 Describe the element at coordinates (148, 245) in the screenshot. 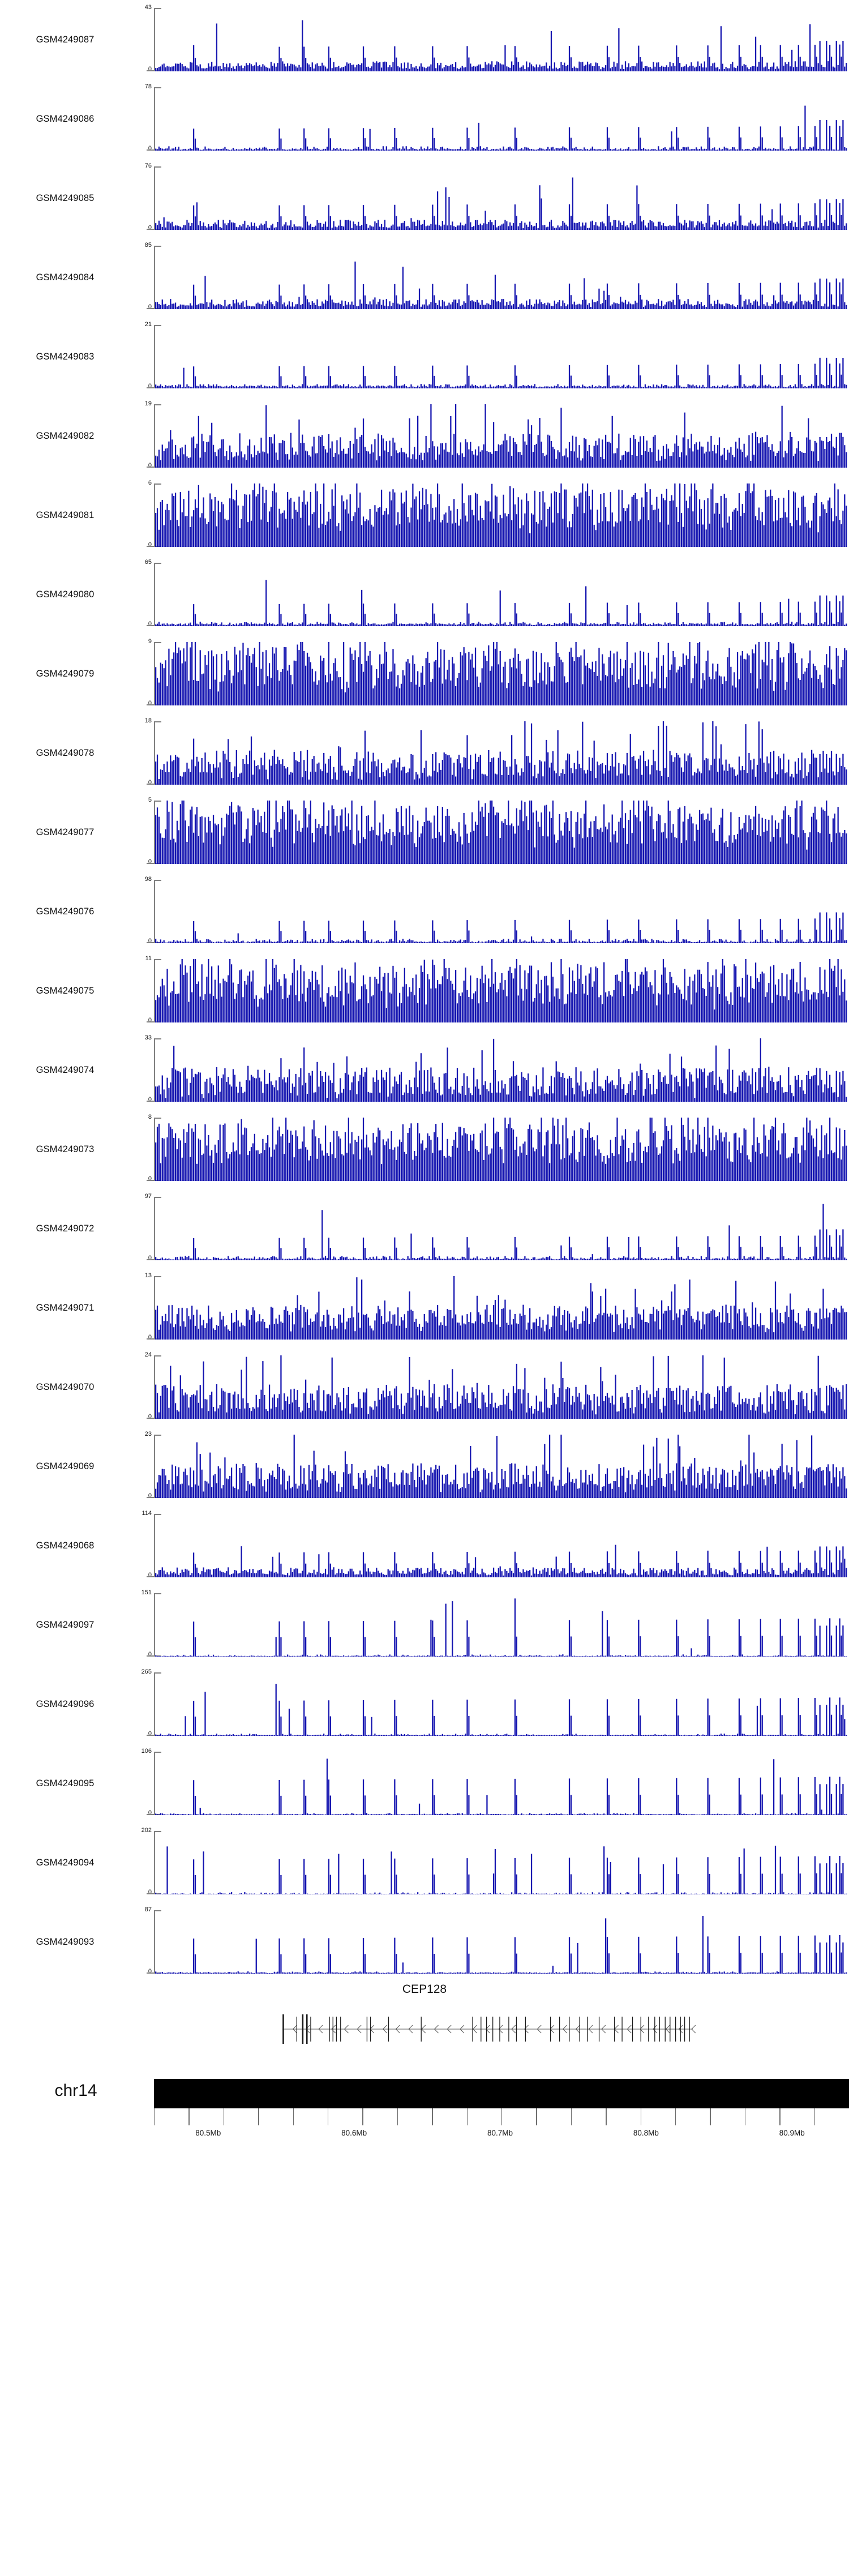

I see `axis-max-label: 85` at that location.